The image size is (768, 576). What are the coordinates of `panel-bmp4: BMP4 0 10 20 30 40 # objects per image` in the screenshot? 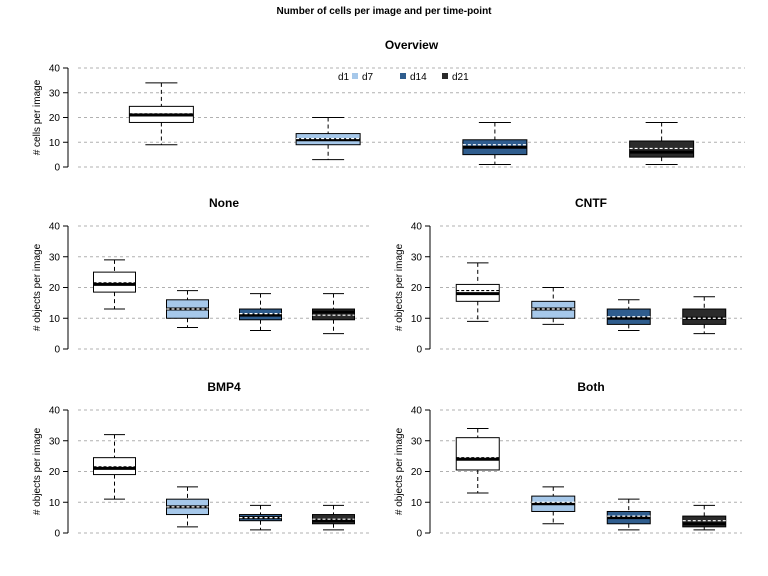 It's located at (201, 460).